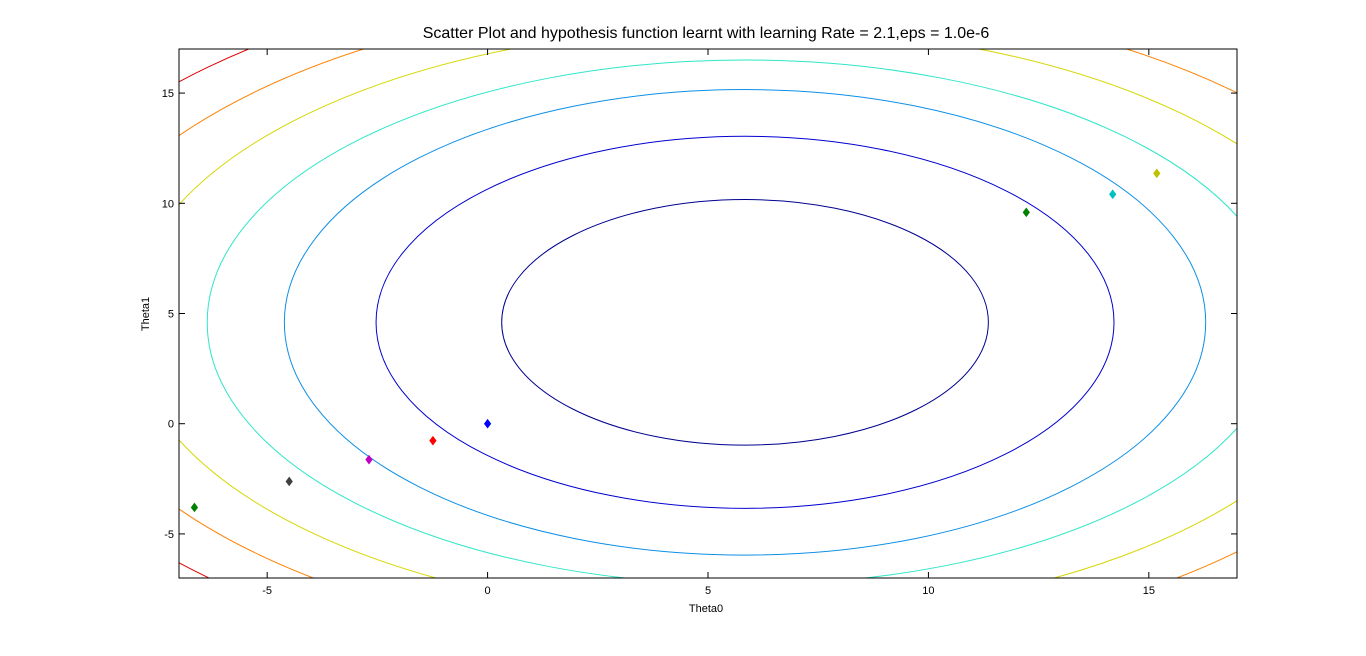 This screenshot has width=1366, height=656. I want to click on y-tick-label: 5, so click(171, 315).